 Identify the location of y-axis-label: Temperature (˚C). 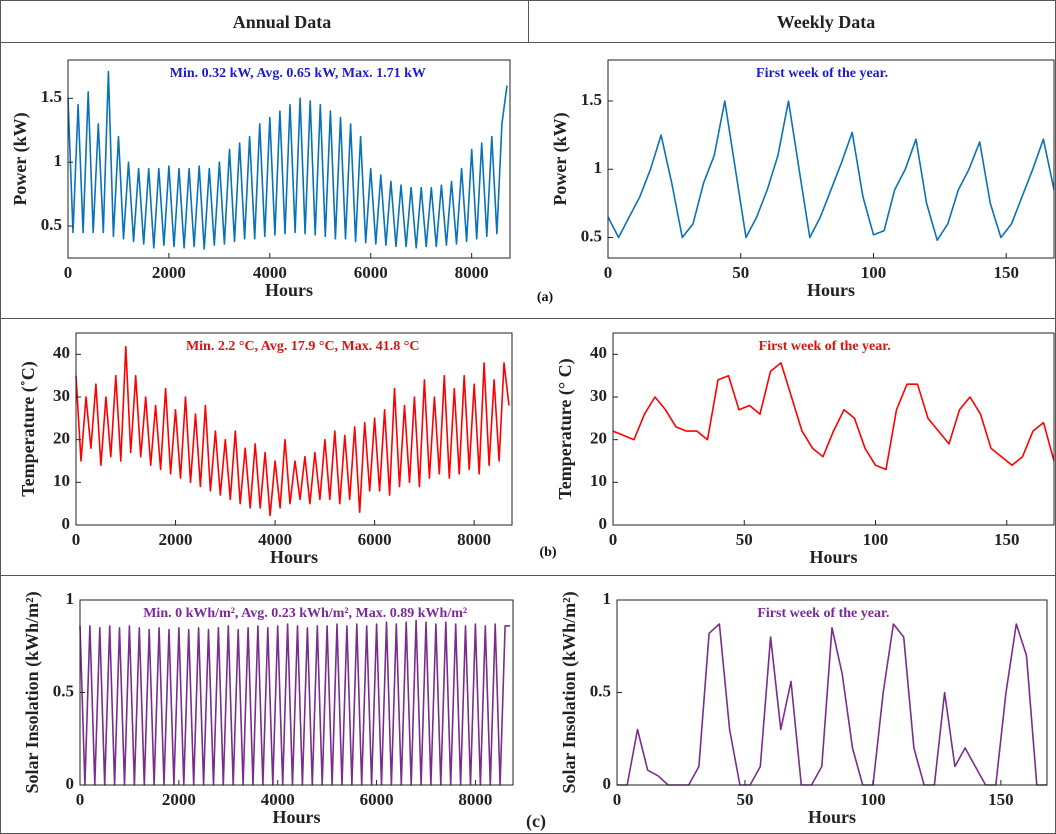
(28, 428).